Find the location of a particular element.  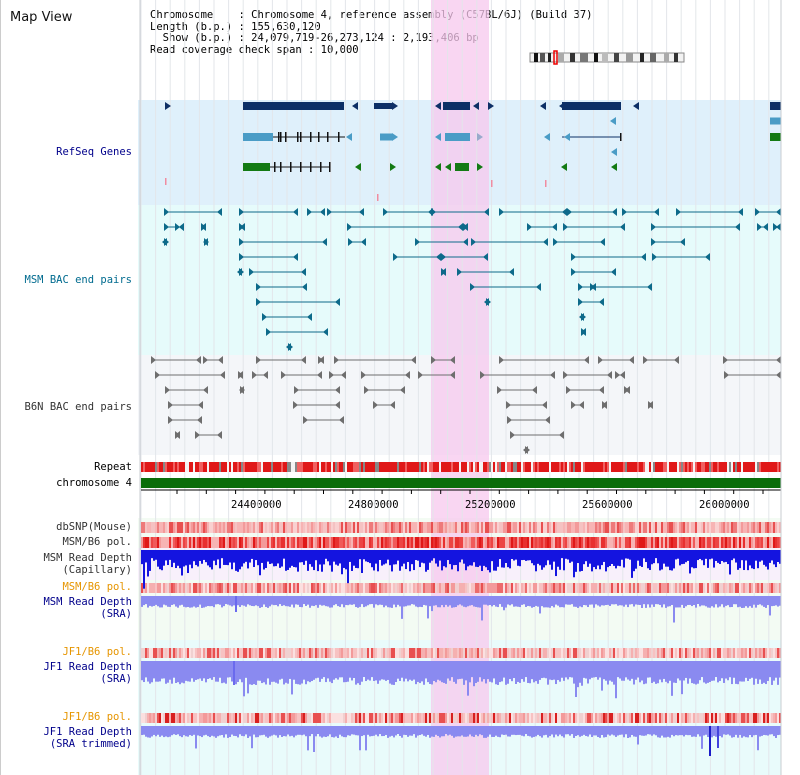

highlight-region is located at coordinates (460, 387).